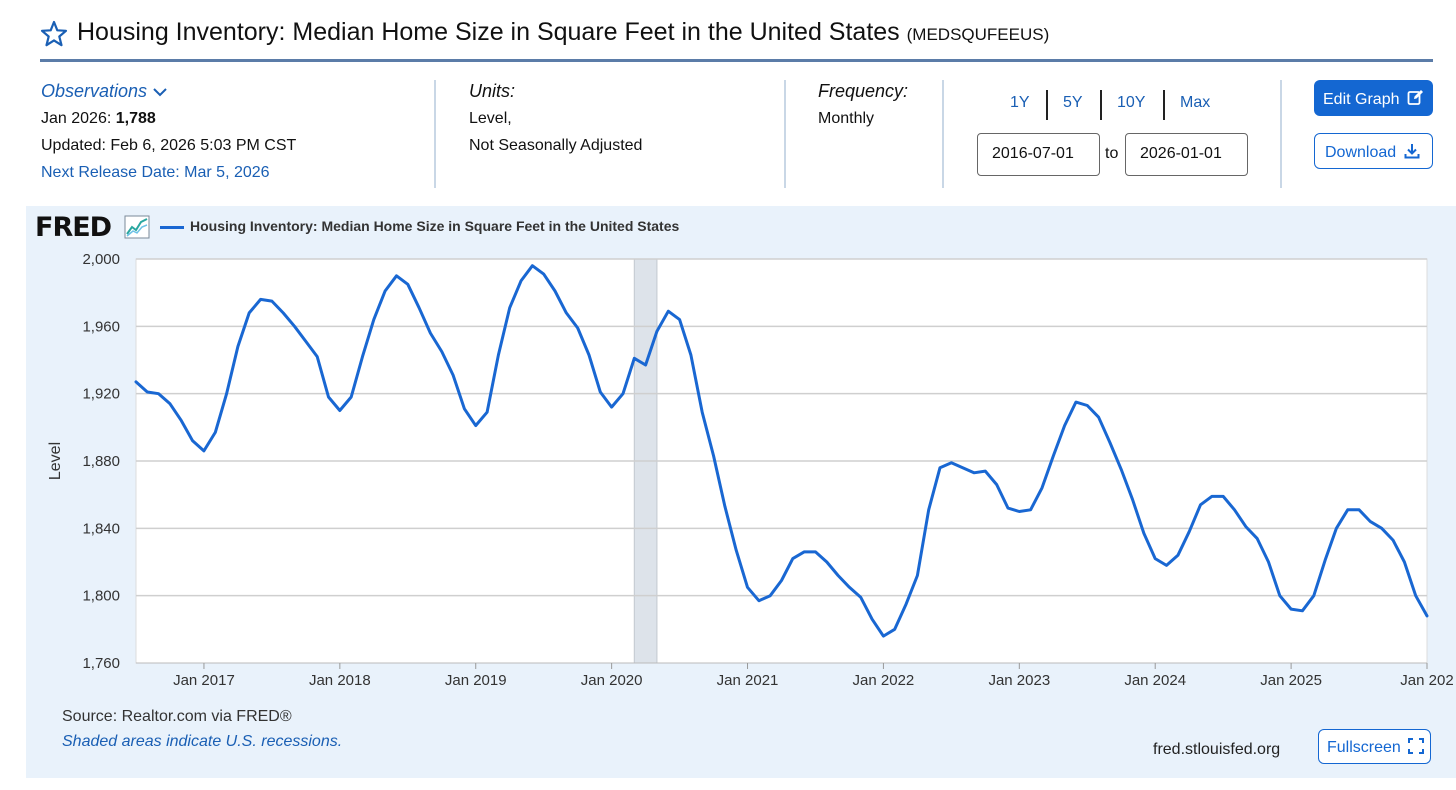 The width and height of the screenshot is (1456, 790). I want to click on edit-graph-button: Edit Graph, so click(1373, 98).